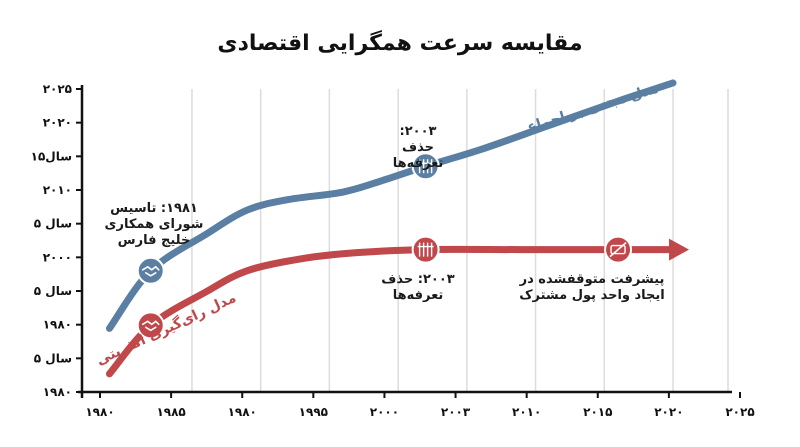  I want to click on x-tick-labels: ۱۹۸۰ ۱۹۸۵ ۱۹۸۰ ۱۹۹۵ ۲۰۰۰ ۲۰۰۳ ۲۰۱۰ ۲۰۱۵ ۲۰۲۰ ۲۰۲۵, so click(420, 405).